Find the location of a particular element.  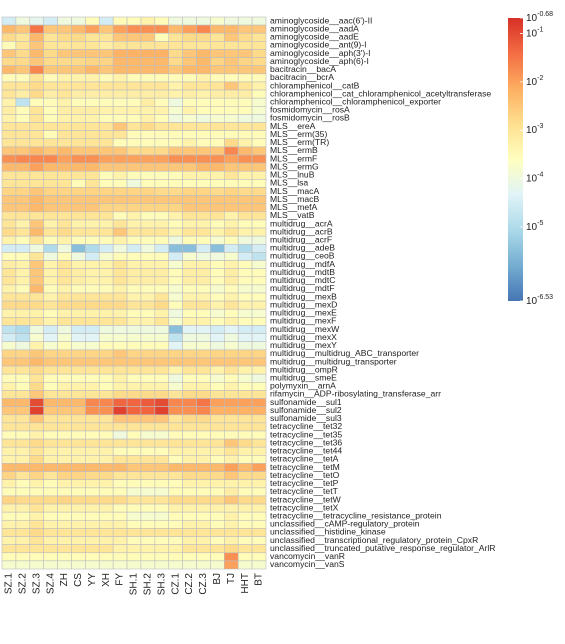

row-label: fosmidomycin__rosA is located at coordinates (310, 110).